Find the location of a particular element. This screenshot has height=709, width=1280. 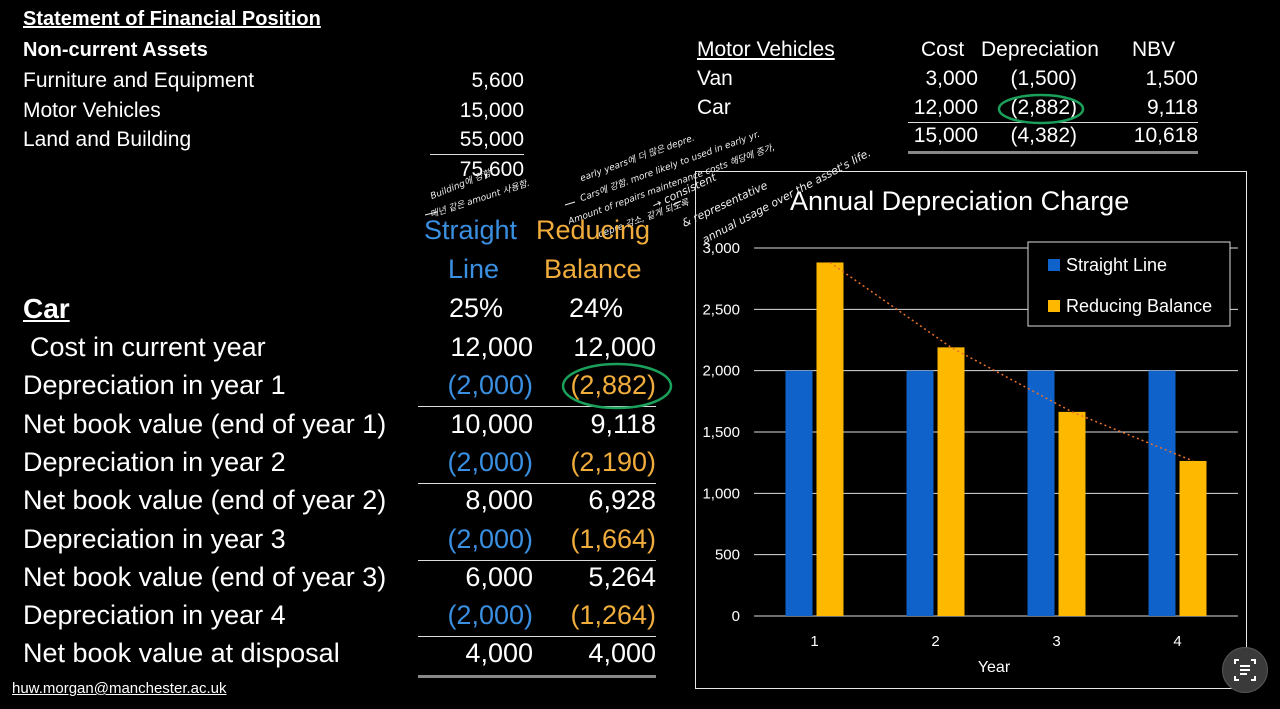

scan-text-icon is located at coordinates (1245, 670).